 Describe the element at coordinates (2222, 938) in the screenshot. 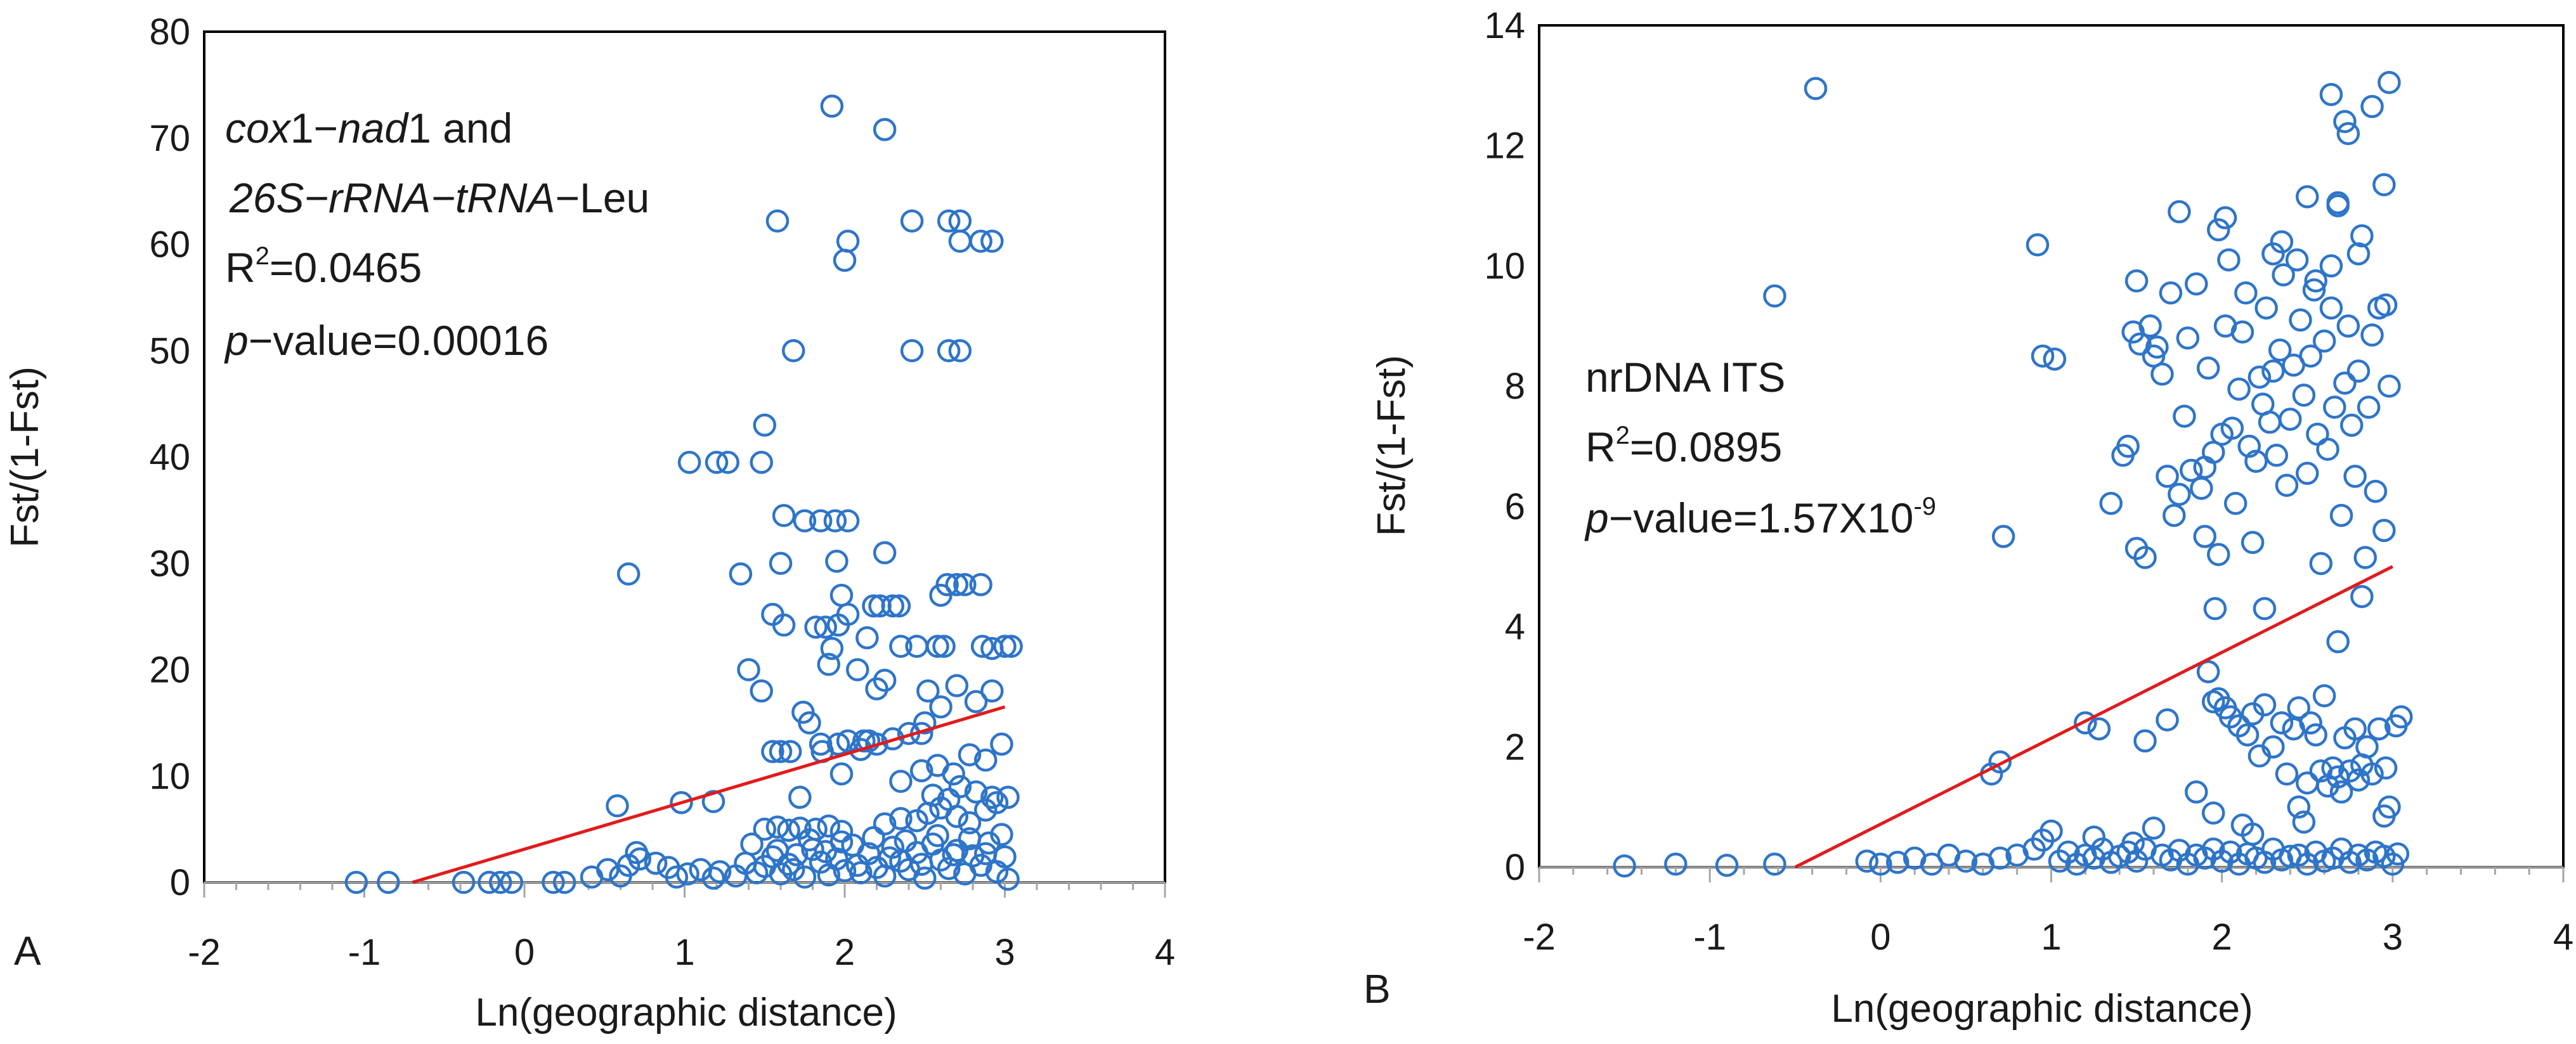

I see `x-tick-label: 2` at that location.